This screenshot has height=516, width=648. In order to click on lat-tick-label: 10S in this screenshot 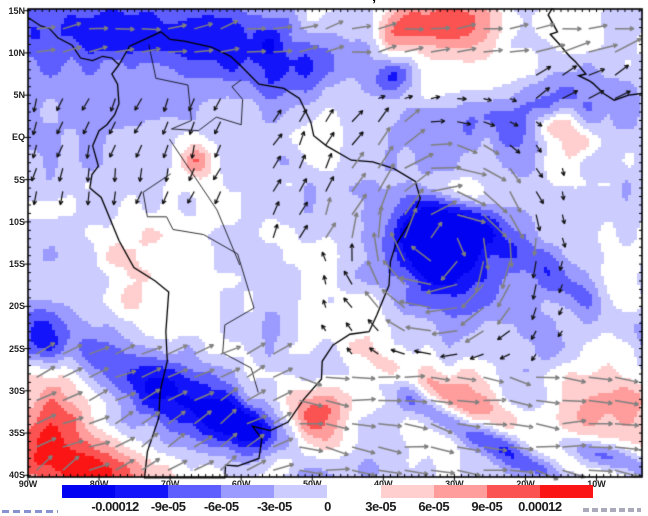, I will do `click(16, 221)`.